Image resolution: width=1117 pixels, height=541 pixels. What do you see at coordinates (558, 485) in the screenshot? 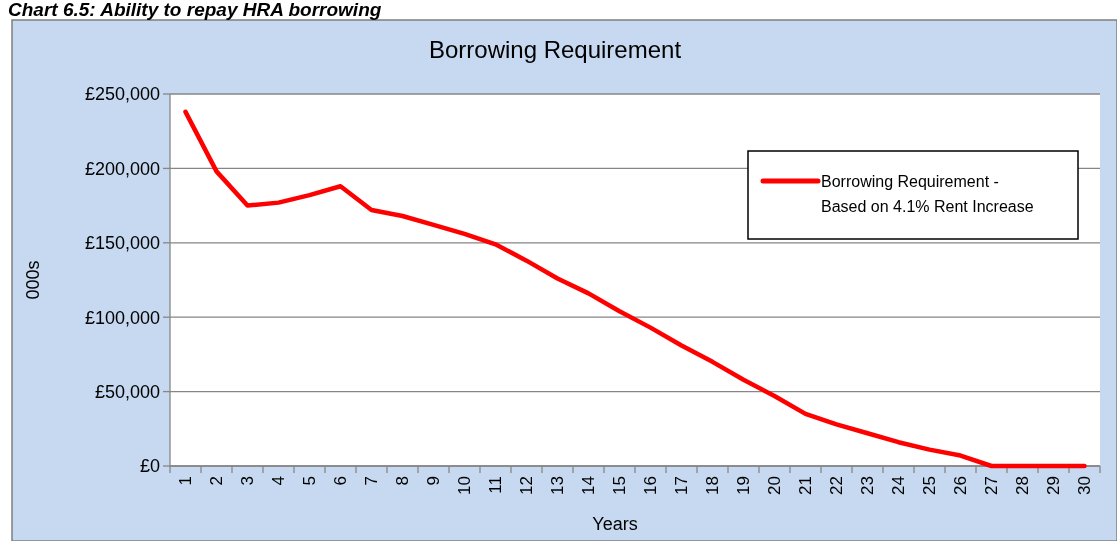
I see `x-tick-label: 13` at bounding box center [558, 485].